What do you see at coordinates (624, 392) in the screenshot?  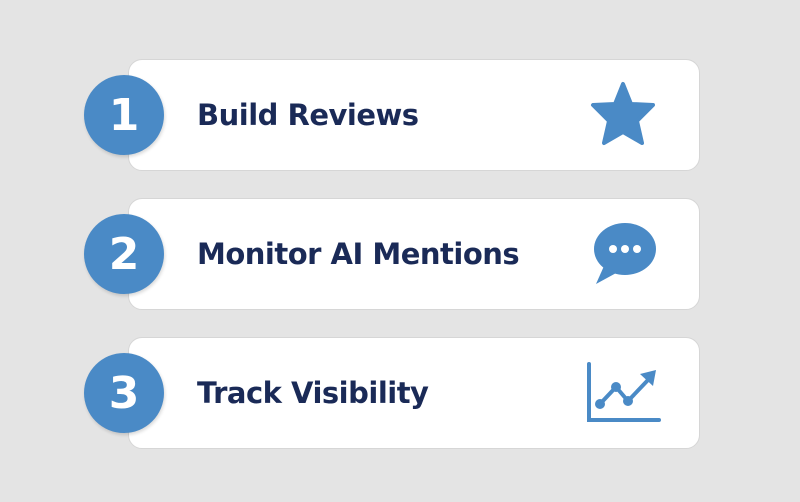 I see `line-chart-icon` at bounding box center [624, 392].